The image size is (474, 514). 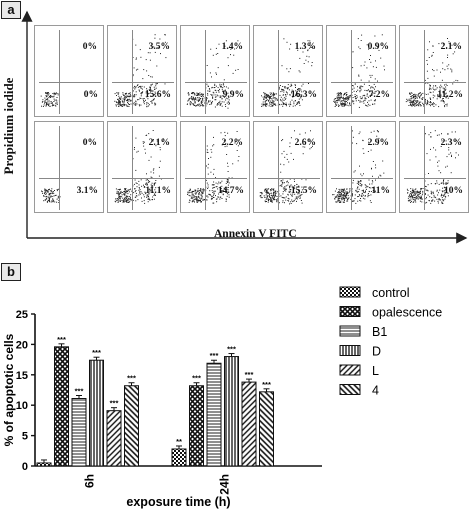 I want to click on lower-right-percent: 11.1%, so click(x=158, y=191).